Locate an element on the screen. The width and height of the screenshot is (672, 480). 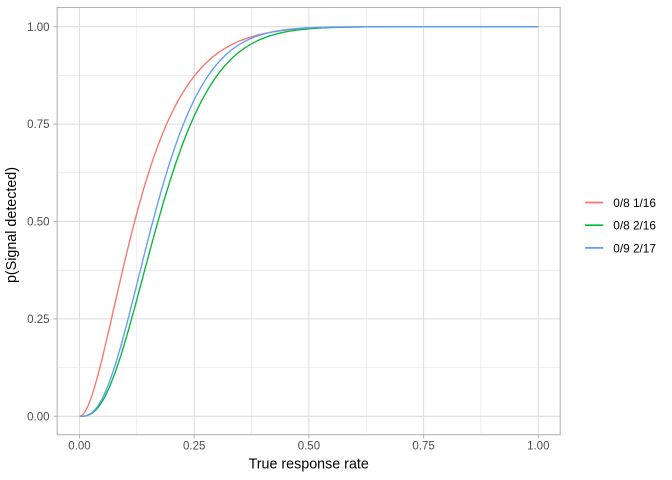
svg-text: p(Signal detected) is located at coordinates (12, 225).